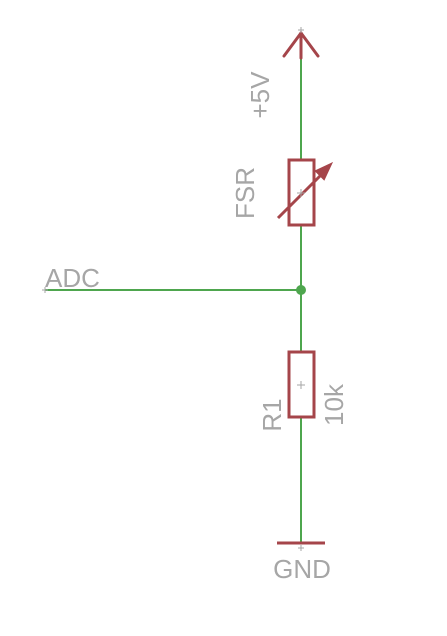  What do you see at coordinates (302, 569) in the screenshot?
I see `gnd-label: GND` at bounding box center [302, 569].